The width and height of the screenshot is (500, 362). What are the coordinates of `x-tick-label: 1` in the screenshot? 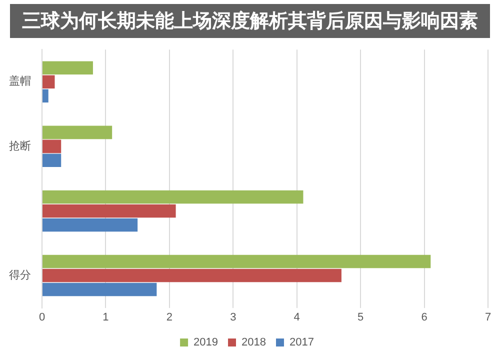 It's located at (105, 317).